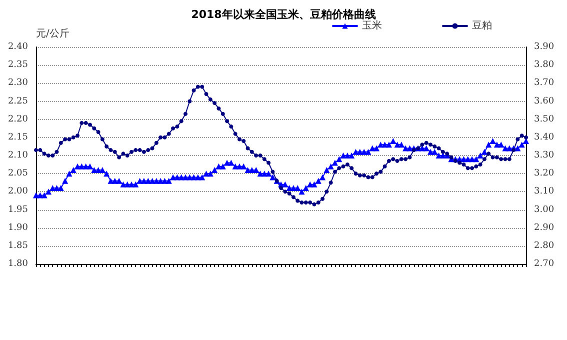 This screenshot has height=340, width=567. What do you see at coordinates (18, 47) in the screenshot?
I see `y-tick-label: 2.40` at bounding box center [18, 47].